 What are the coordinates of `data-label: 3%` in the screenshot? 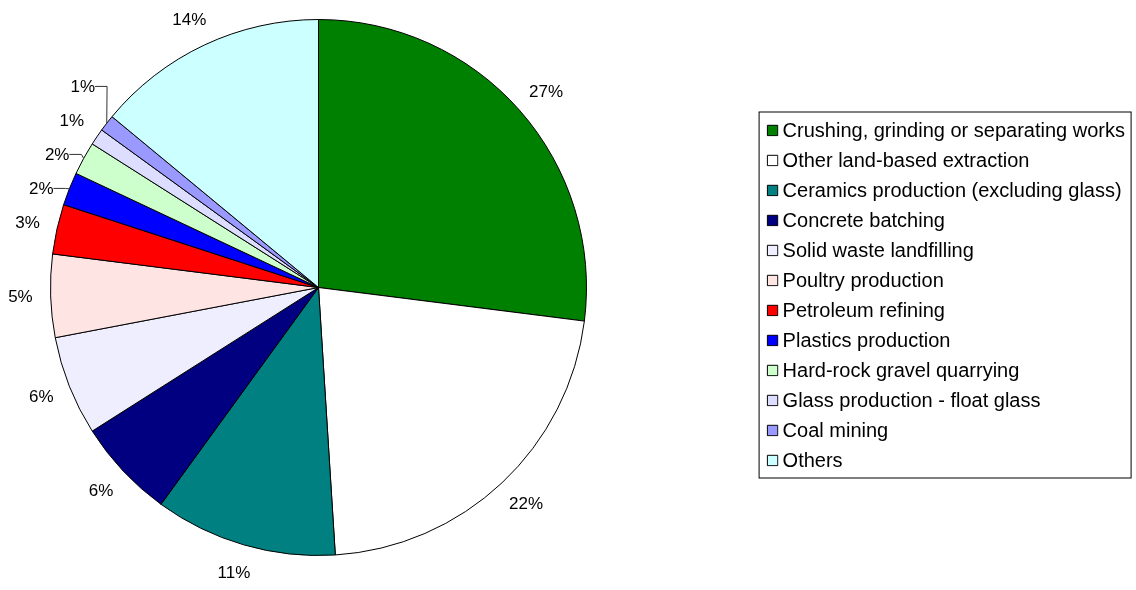 It's located at (27, 223).